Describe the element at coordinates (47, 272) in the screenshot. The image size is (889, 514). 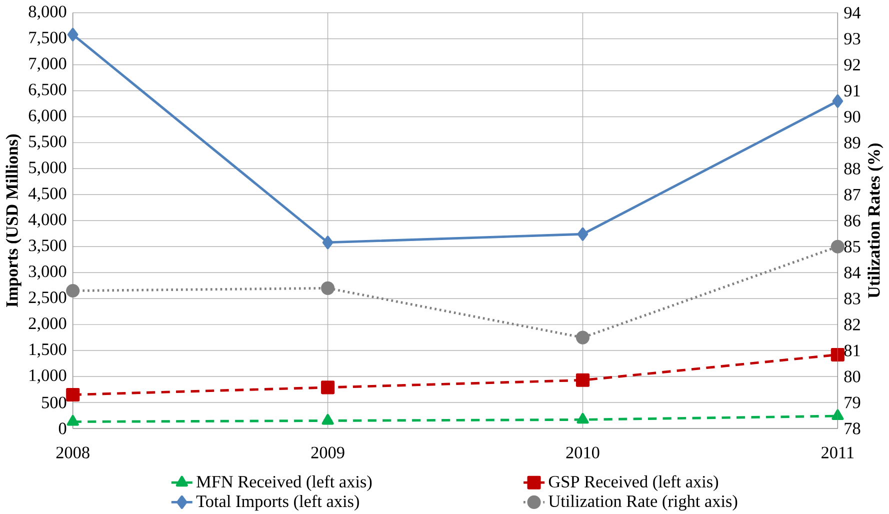
I see `y-tick-label: 3,000` at that location.